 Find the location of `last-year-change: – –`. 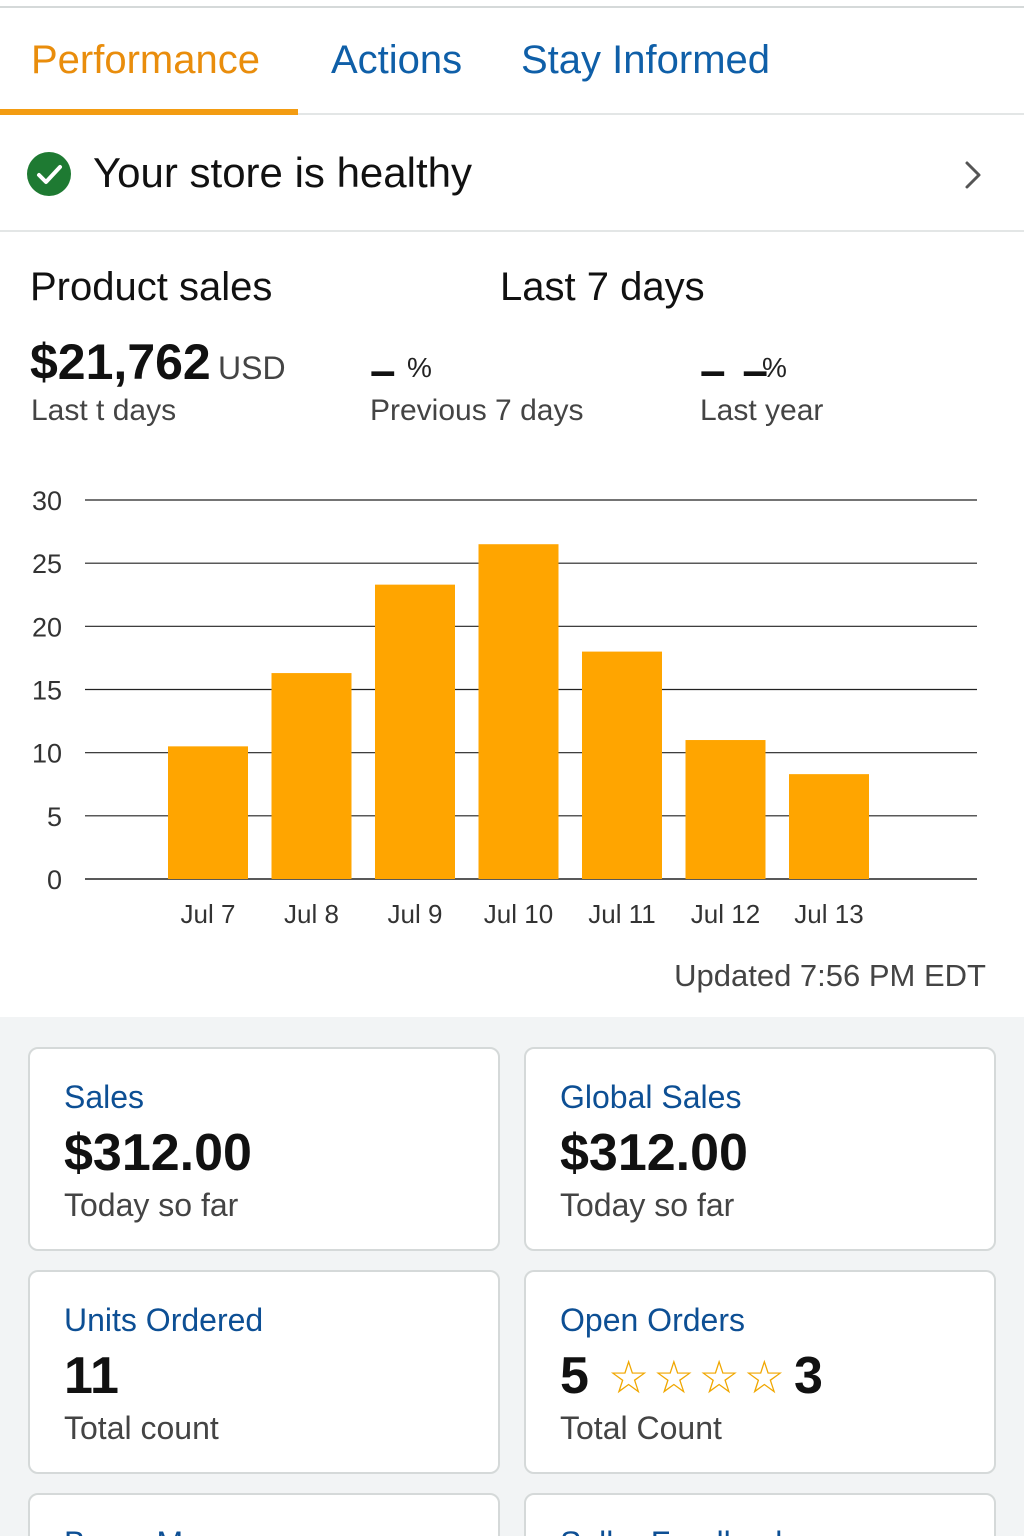

last-year-change: – – is located at coordinates (735, 370).